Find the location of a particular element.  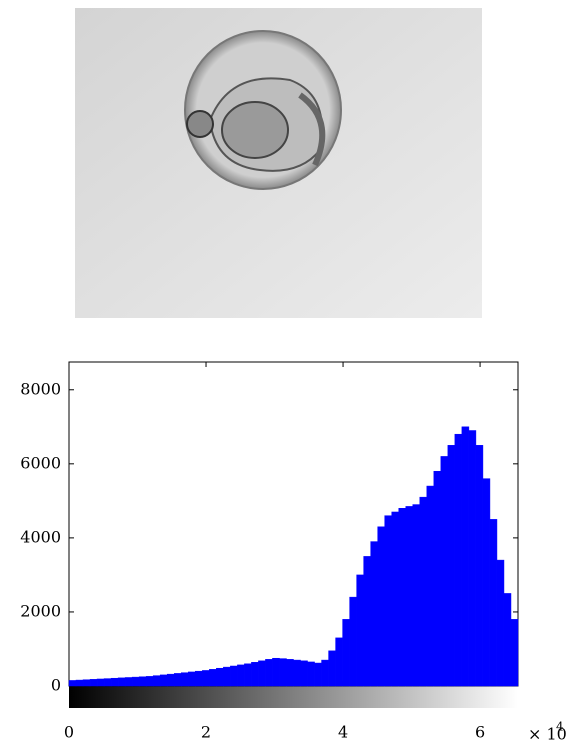

y-tick-label: 8000 is located at coordinates (40, 388).